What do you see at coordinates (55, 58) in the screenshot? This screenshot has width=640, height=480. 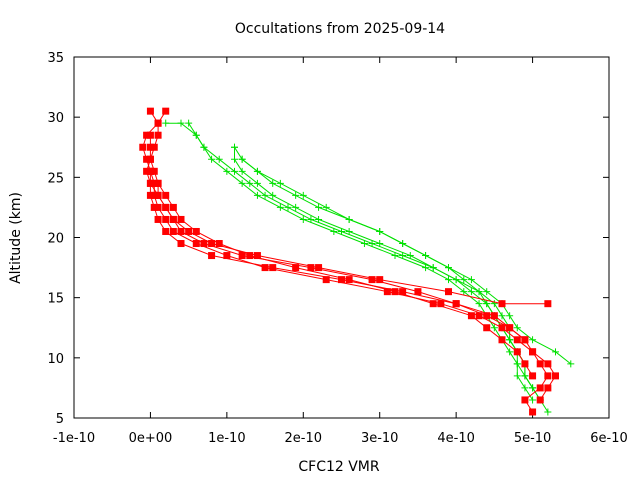 I see `y-tick-label: 35` at bounding box center [55, 58].